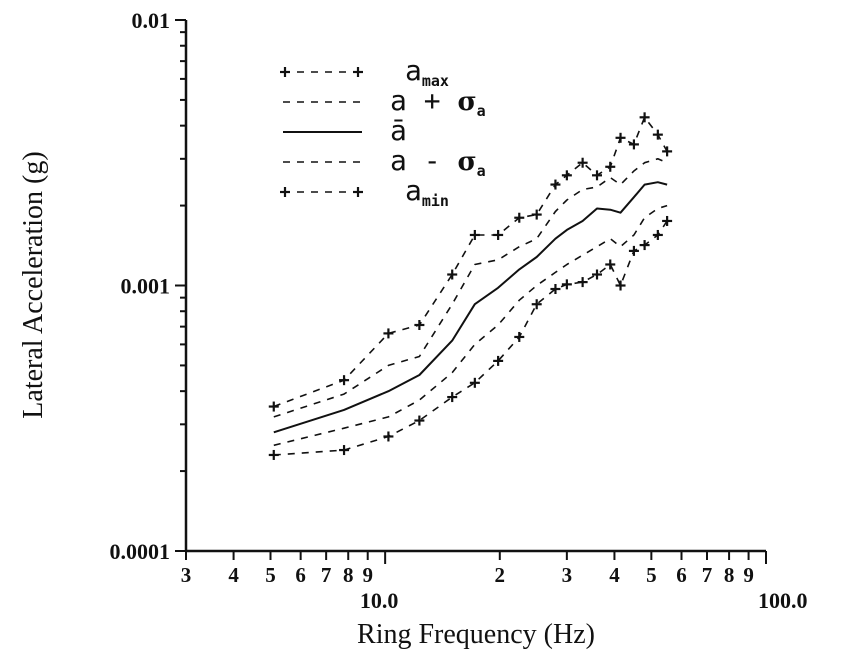 The image size is (842, 658). I want to click on x-tick-label: 2, so click(500, 575).